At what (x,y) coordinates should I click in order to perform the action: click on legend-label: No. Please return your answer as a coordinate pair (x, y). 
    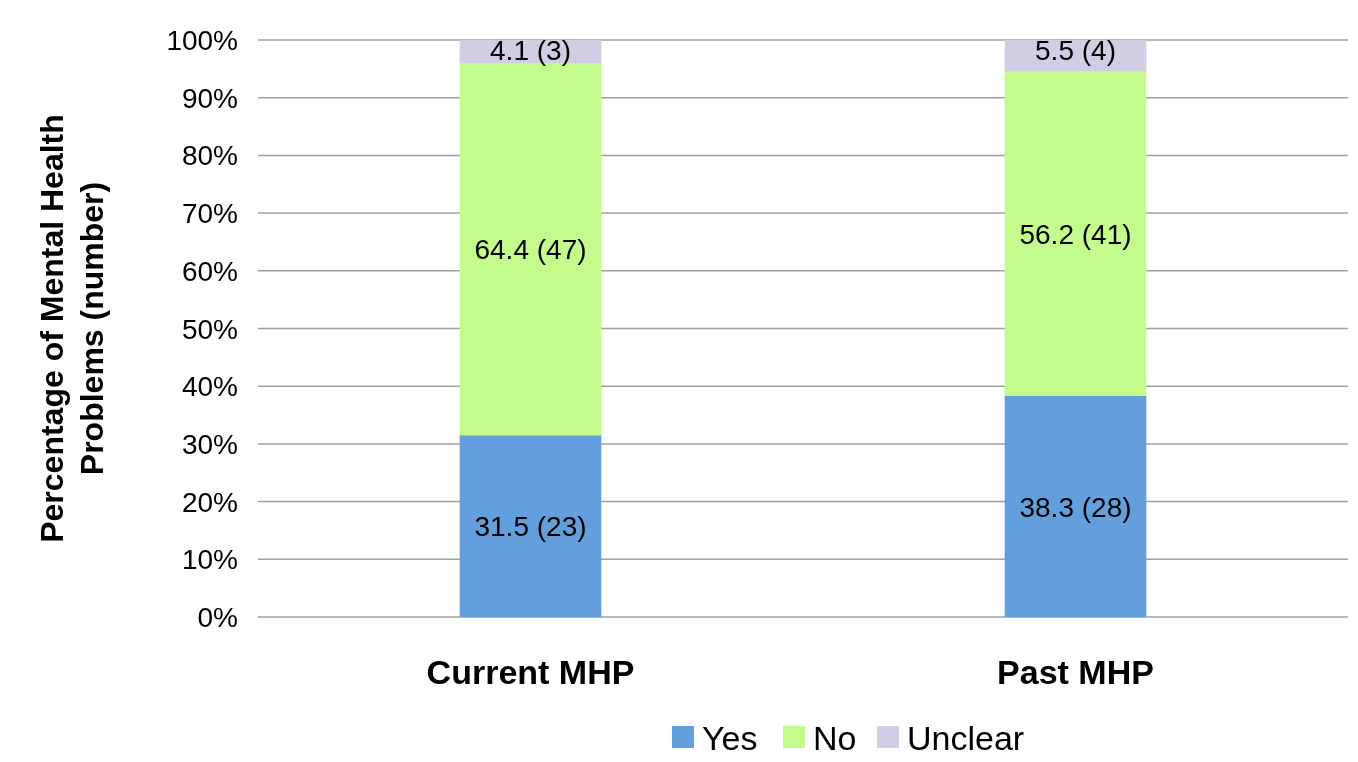
    Looking at the image, I should click on (835, 738).